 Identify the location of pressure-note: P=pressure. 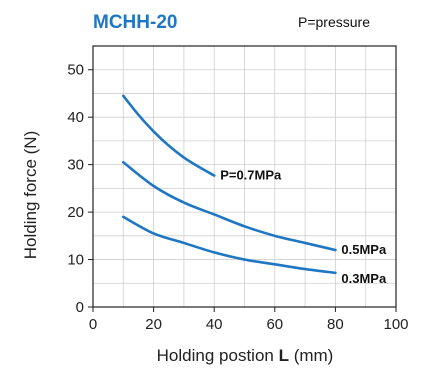
(334, 22).